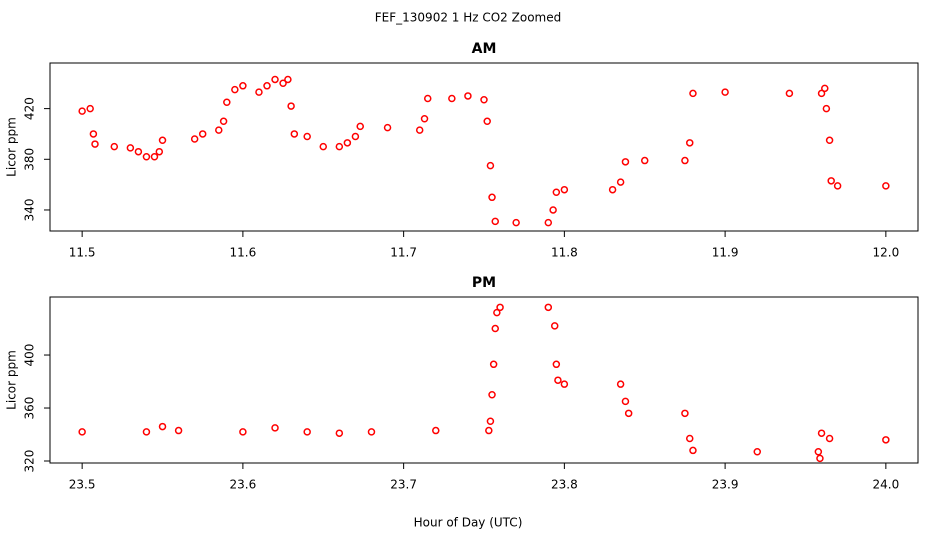 Image resolution: width=936 pixels, height=540 pixels. I want to click on panel-title: PM, so click(484, 283).